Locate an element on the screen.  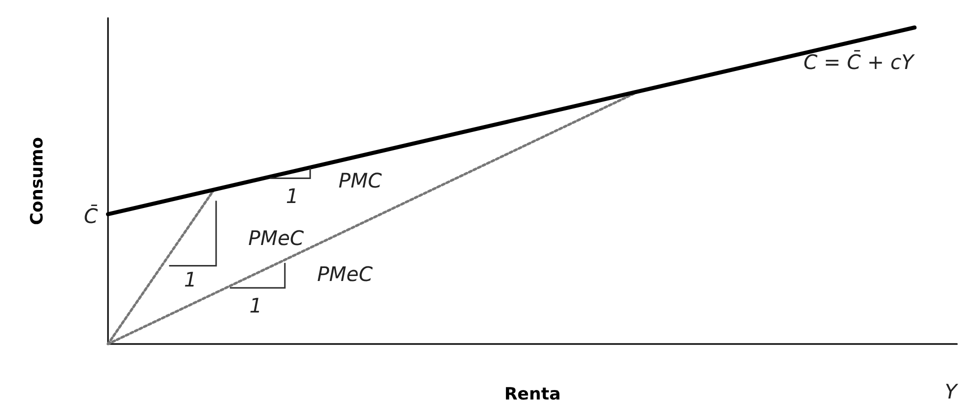
annotation: C = C̄ + cY is located at coordinates (859, 62).